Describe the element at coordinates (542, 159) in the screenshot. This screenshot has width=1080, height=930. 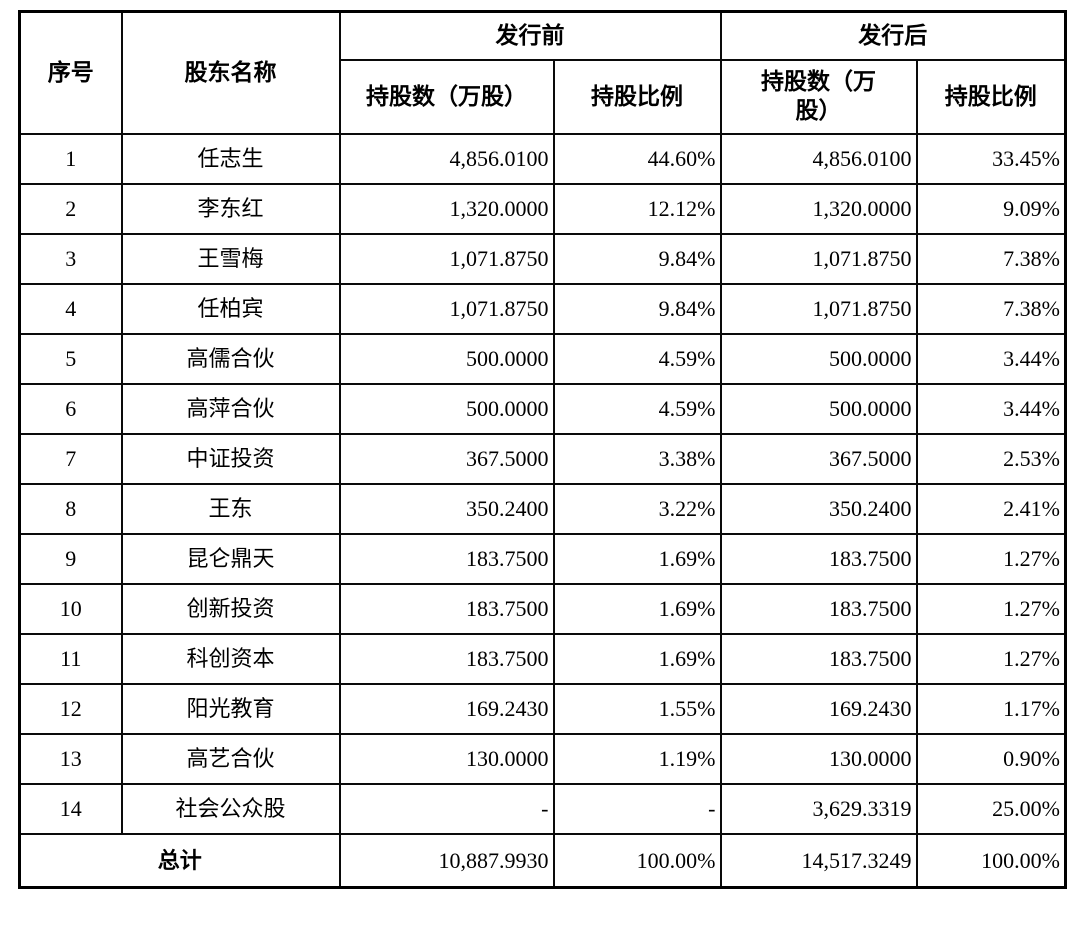
I see `table-row: 1 任志生 4,856.0100 44.60% 4,856.0100 33.45%` at that location.